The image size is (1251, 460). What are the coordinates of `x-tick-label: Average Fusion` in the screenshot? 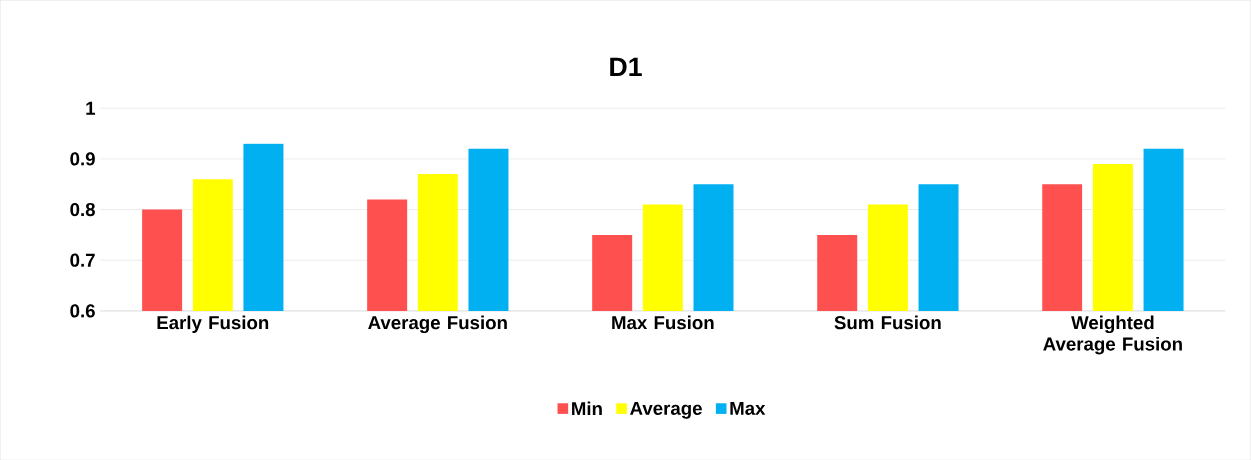 It's located at (437, 324).